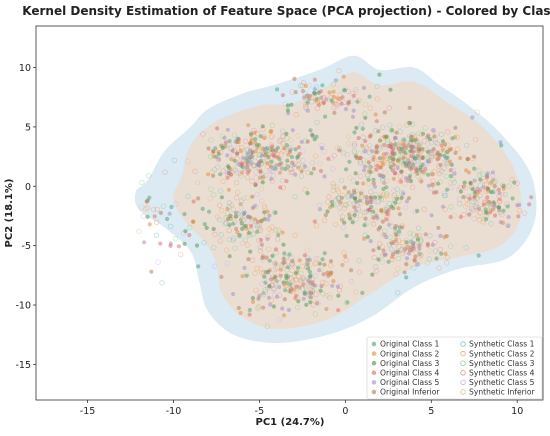 This screenshot has height=436, width=550. What do you see at coordinates (502, 344) in the screenshot?
I see `legend-entry-label: Synthetic Class 1` at bounding box center [502, 344].